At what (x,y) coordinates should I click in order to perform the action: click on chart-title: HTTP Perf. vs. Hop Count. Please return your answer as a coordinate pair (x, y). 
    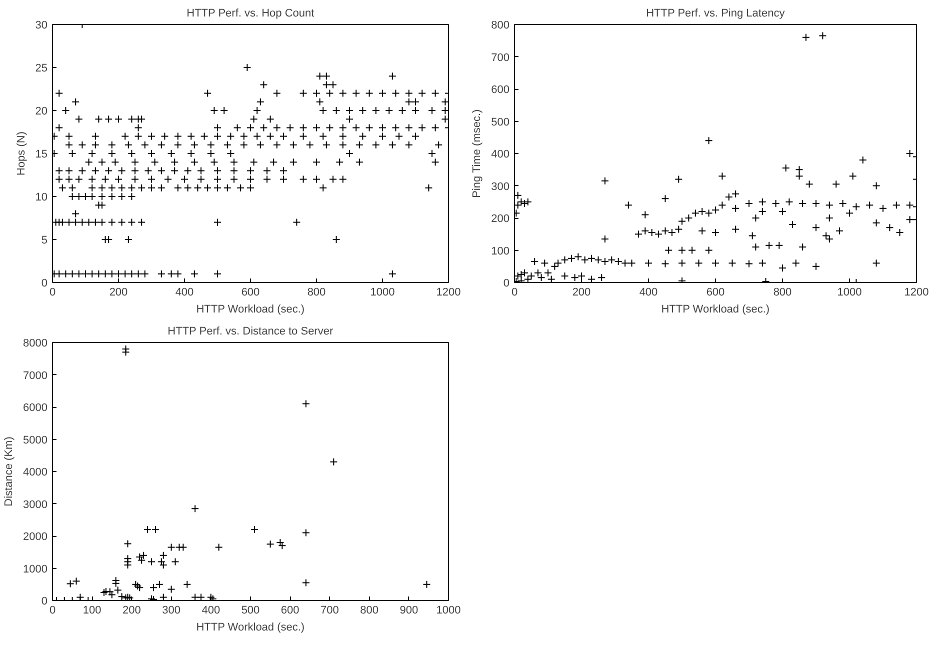
    Looking at the image, I should click on (250, 14).